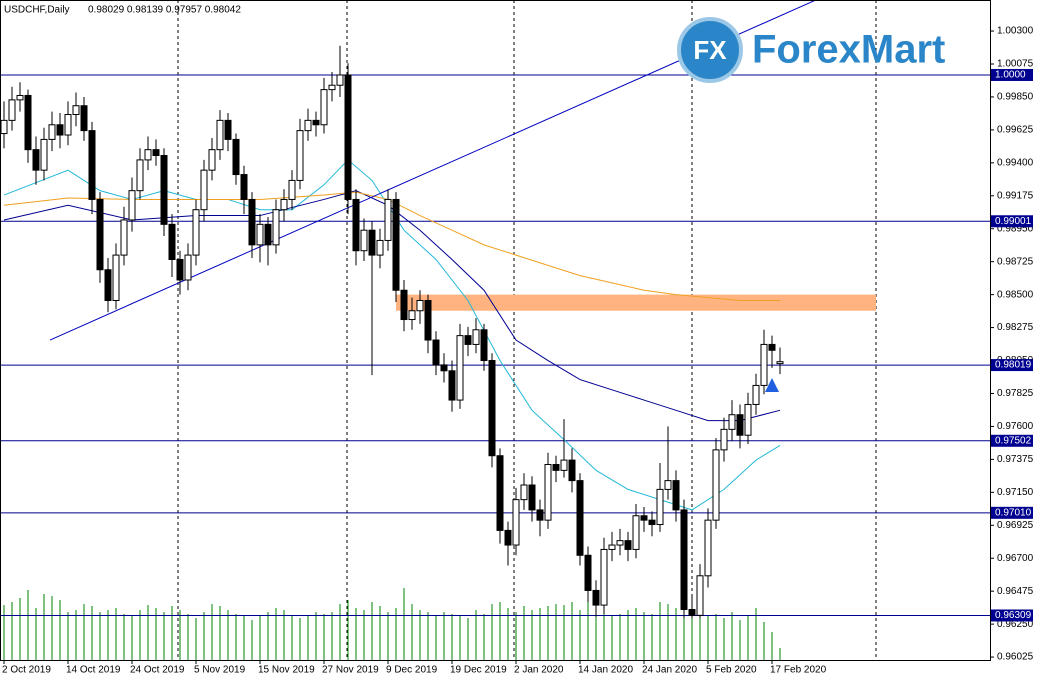 This screenshot has width=1037, height=678. What do you see at coordinates (164, 10) in the screenshot?
I see `ohlc: 0.98029 0.98139 0.97957 0.98042` at bounding box center [164, 10].